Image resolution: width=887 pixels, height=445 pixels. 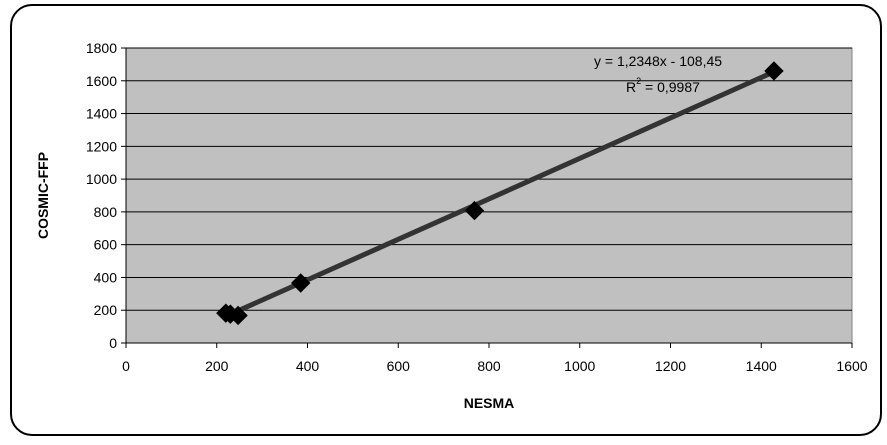 I want to click on y-tick-label: 1800, so click(x=101, y=48).